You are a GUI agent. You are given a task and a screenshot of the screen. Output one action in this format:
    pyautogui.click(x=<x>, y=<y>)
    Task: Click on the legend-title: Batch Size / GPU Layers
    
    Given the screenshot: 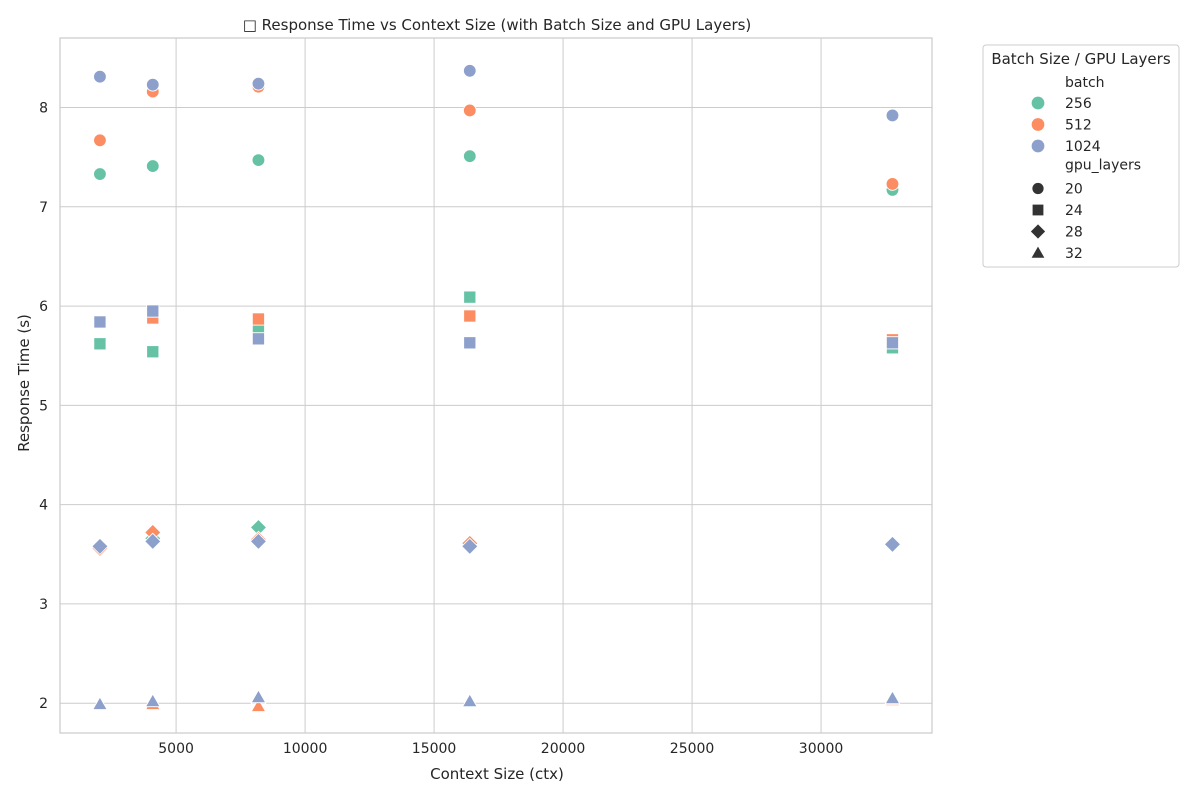 What is the action you would take?
    pyautogui.click(x=1081, y=59)
    